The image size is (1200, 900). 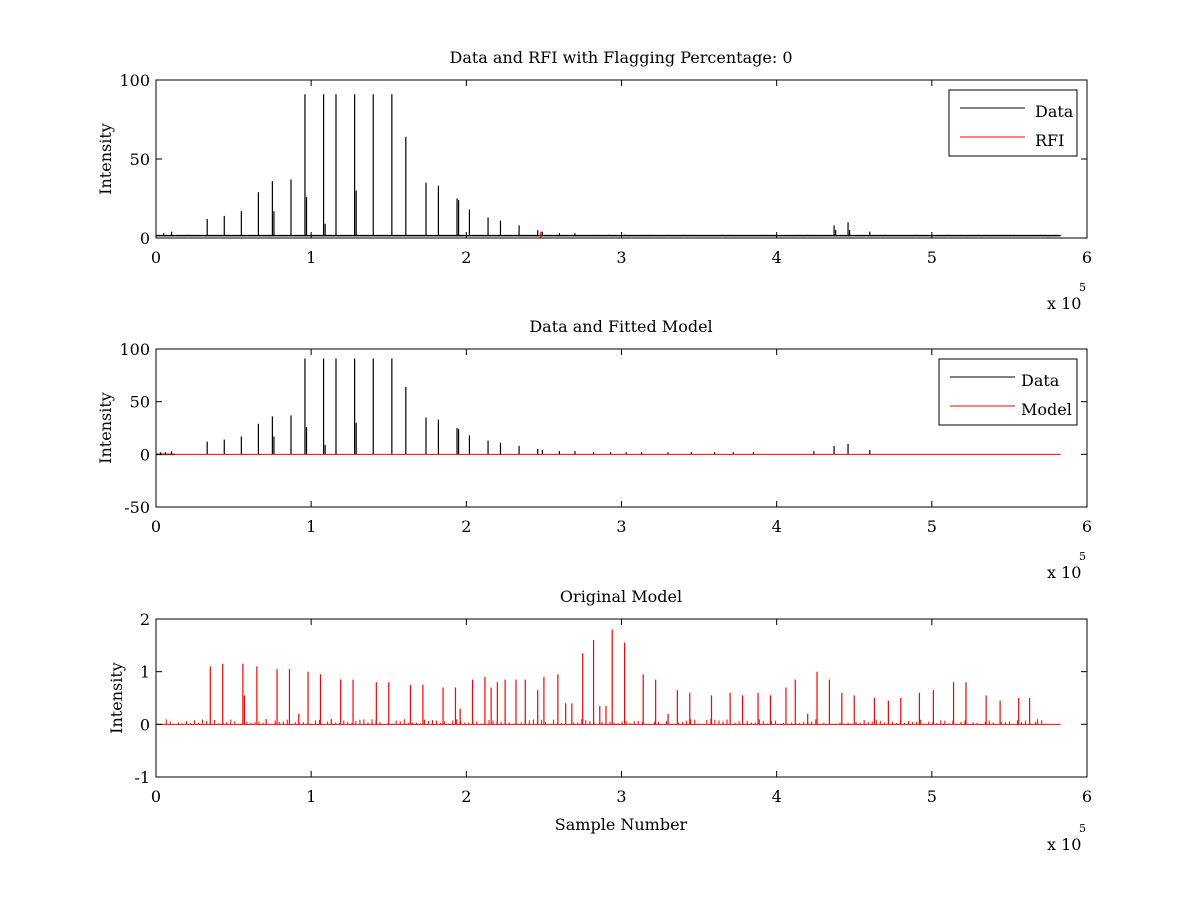 I want to click on y-tick-label: 2, so click(x=145, y=619).